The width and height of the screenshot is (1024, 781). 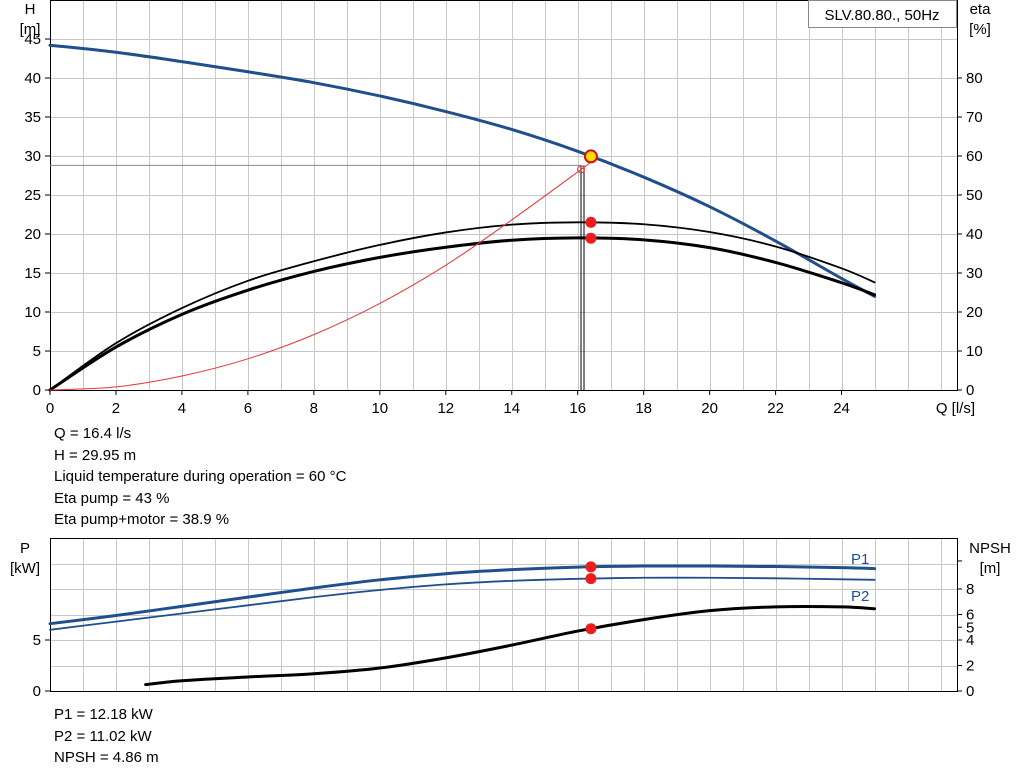 What do you see at coordinates (591, 222) in the screenshot?
I see `duty-point-eta-pump-marker` at bounding box center [591, 222].